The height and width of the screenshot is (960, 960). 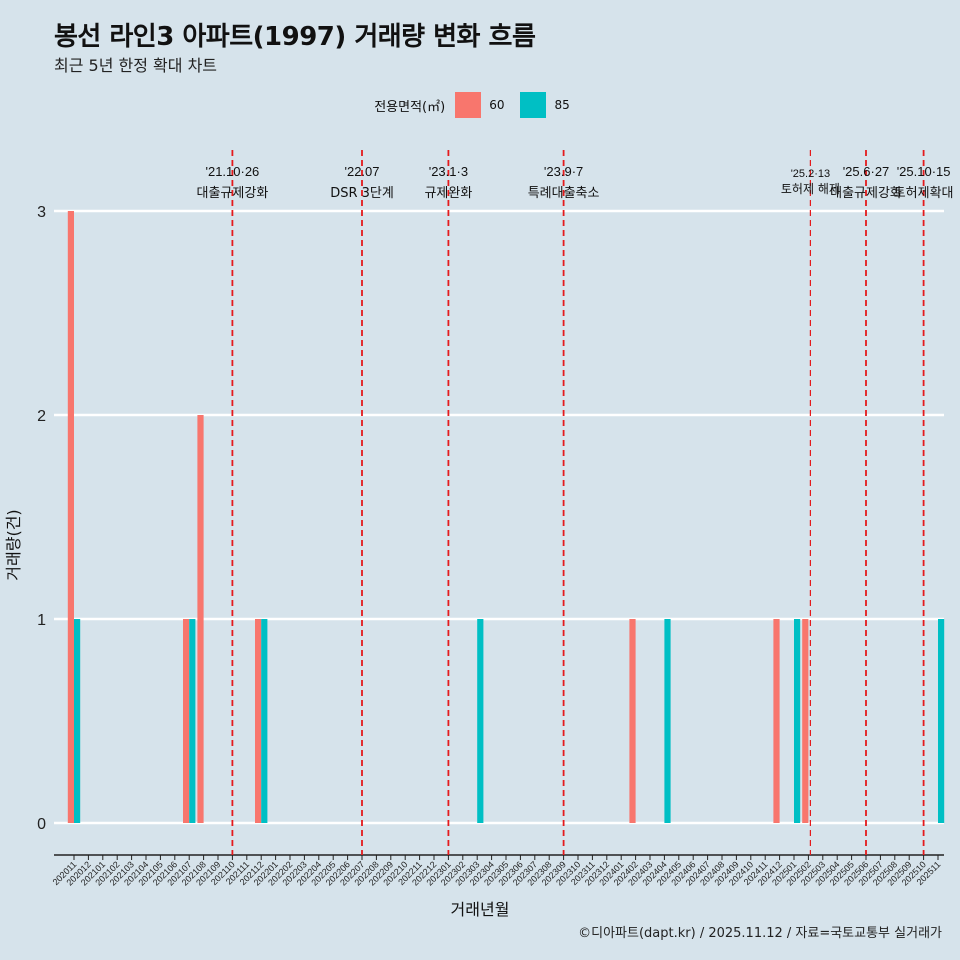 What do you see at coordinates (410, 107) in the screenshot?
I see `legend-title: 전용면적(㎡)` at bounding box center [410, 107].